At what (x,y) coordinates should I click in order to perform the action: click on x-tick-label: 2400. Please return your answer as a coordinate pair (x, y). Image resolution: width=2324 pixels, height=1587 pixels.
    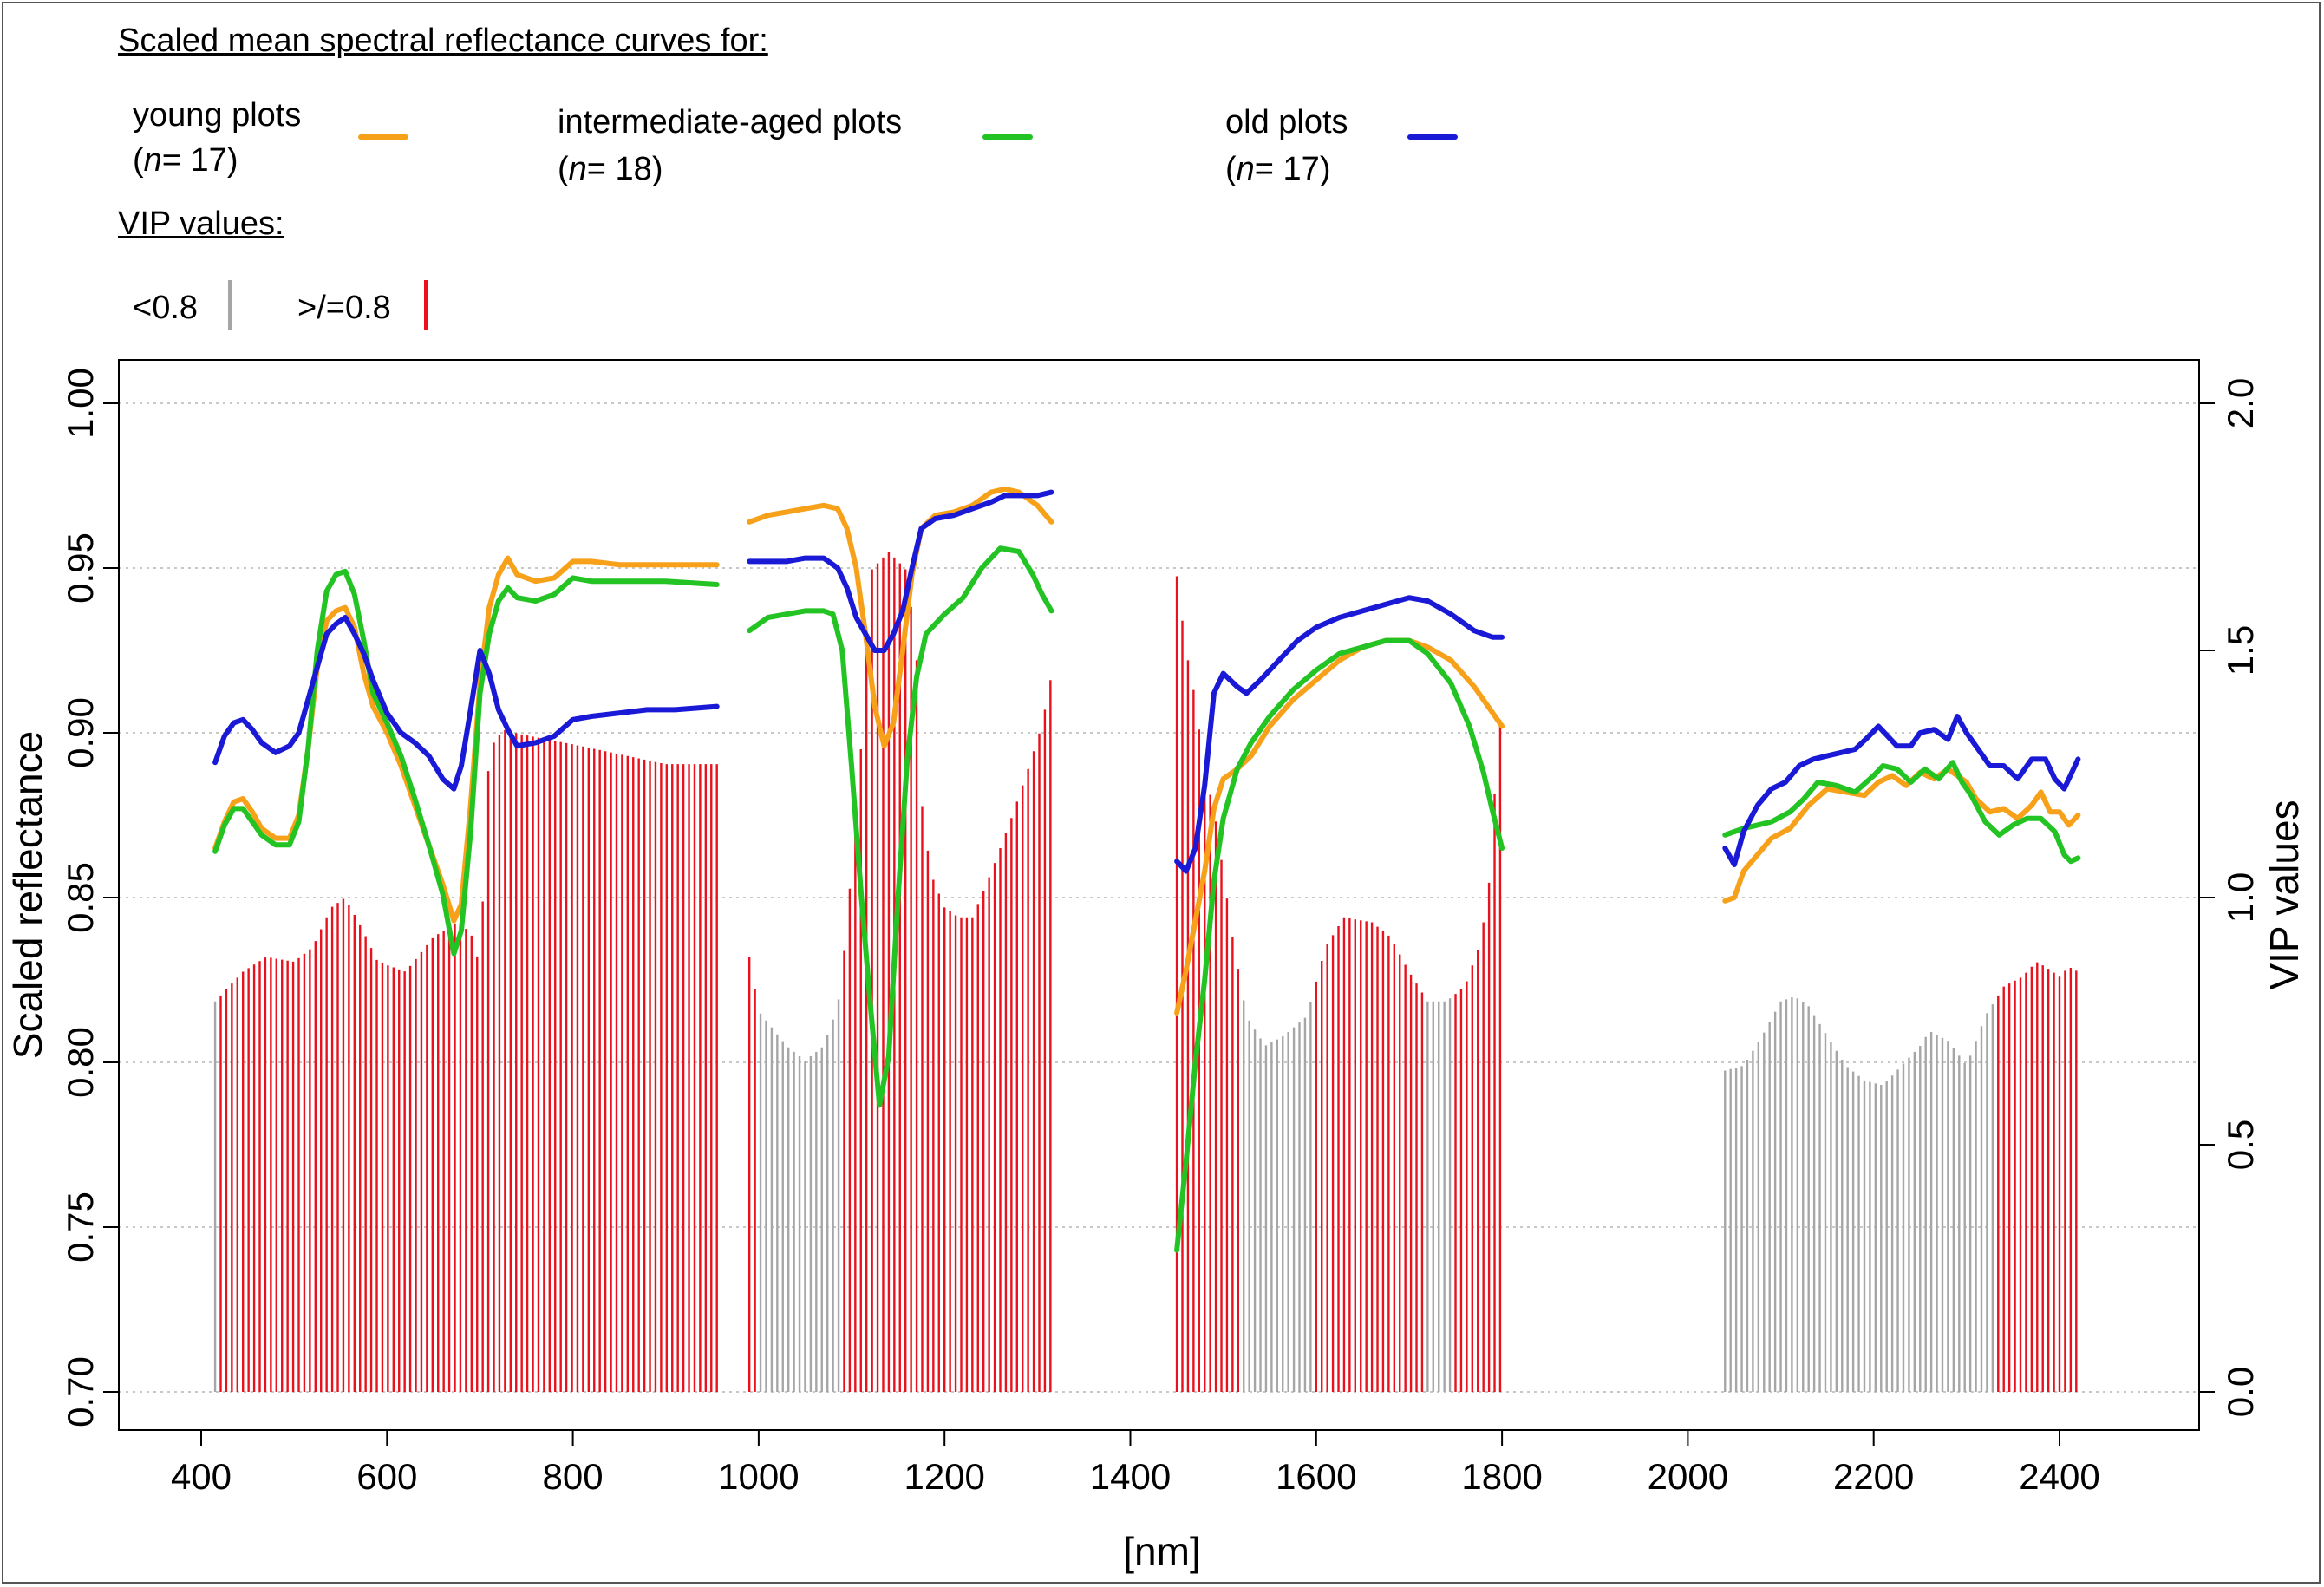
    Looking at the image, I should click on (2059, 1476).